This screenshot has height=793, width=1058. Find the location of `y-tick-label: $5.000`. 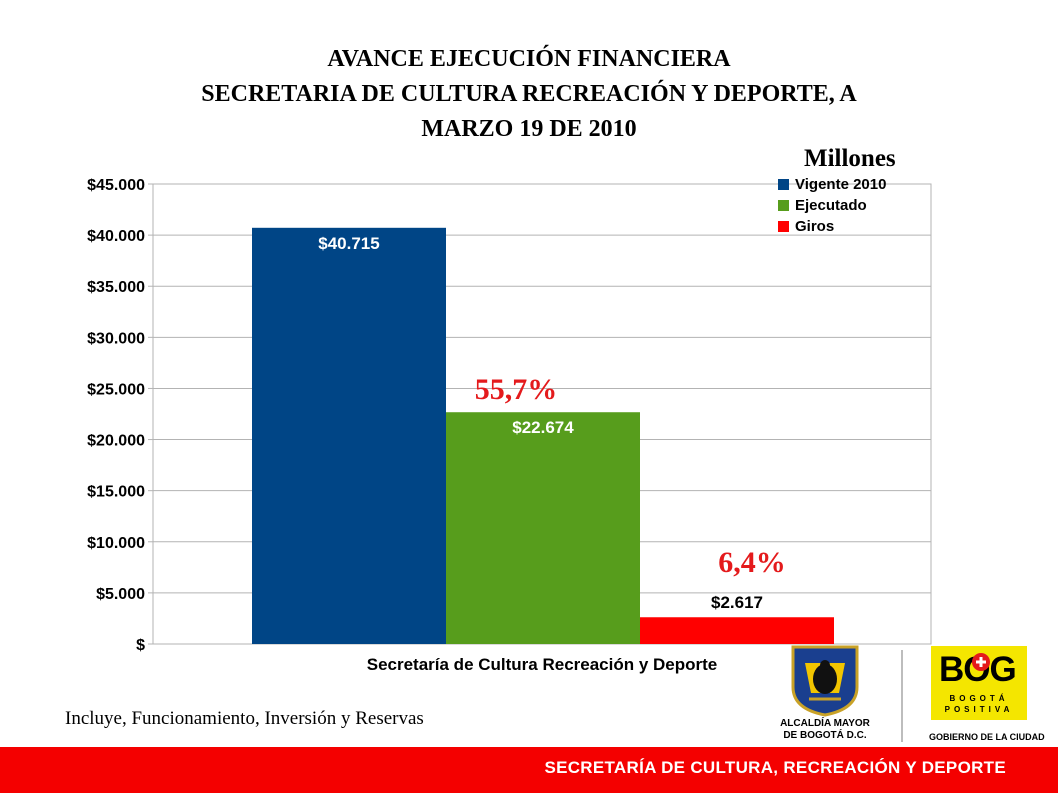

y-tick-label: $5.000 is located at coordinates (120, 594).